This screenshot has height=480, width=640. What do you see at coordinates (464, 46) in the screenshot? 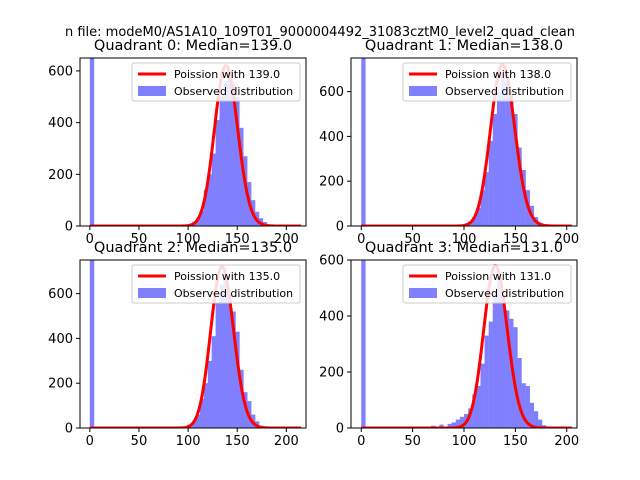
I see `subplot-title: Quadrant 1: Median=138.0` at bounding box center [464, 46].